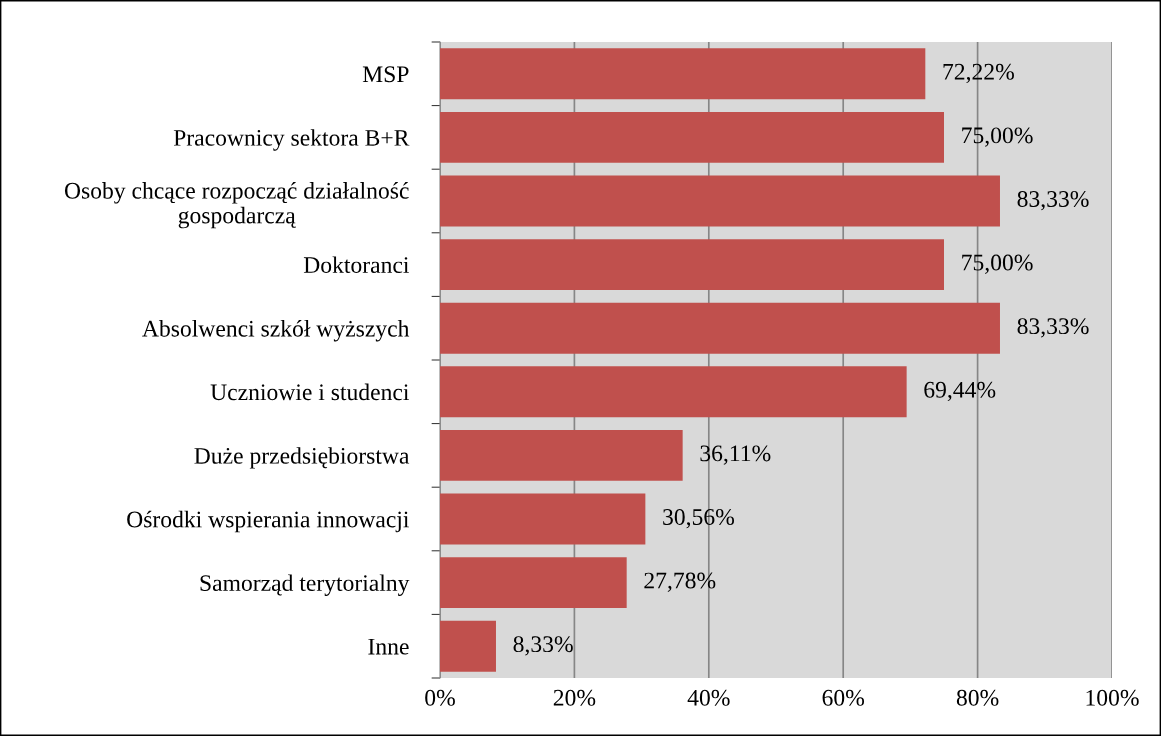 This screenshot has height=736, width=1161. I want to click on x-tick-label: 80%, so click(977, 697).